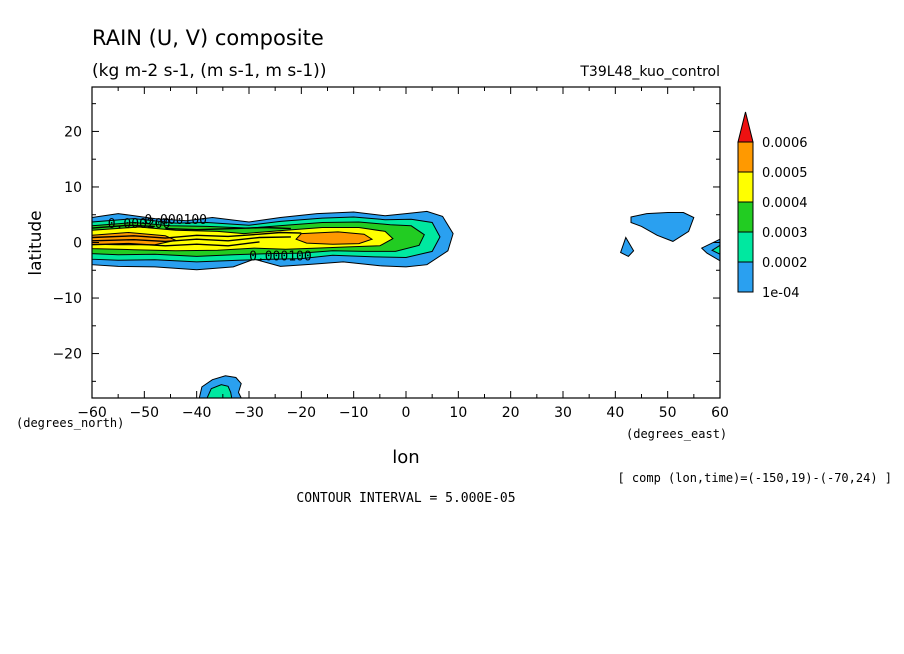  What do you see at coordinates (511, 413) in the screenshot?
I see `x-tick-label: 20` at bounding box center [511, 413].